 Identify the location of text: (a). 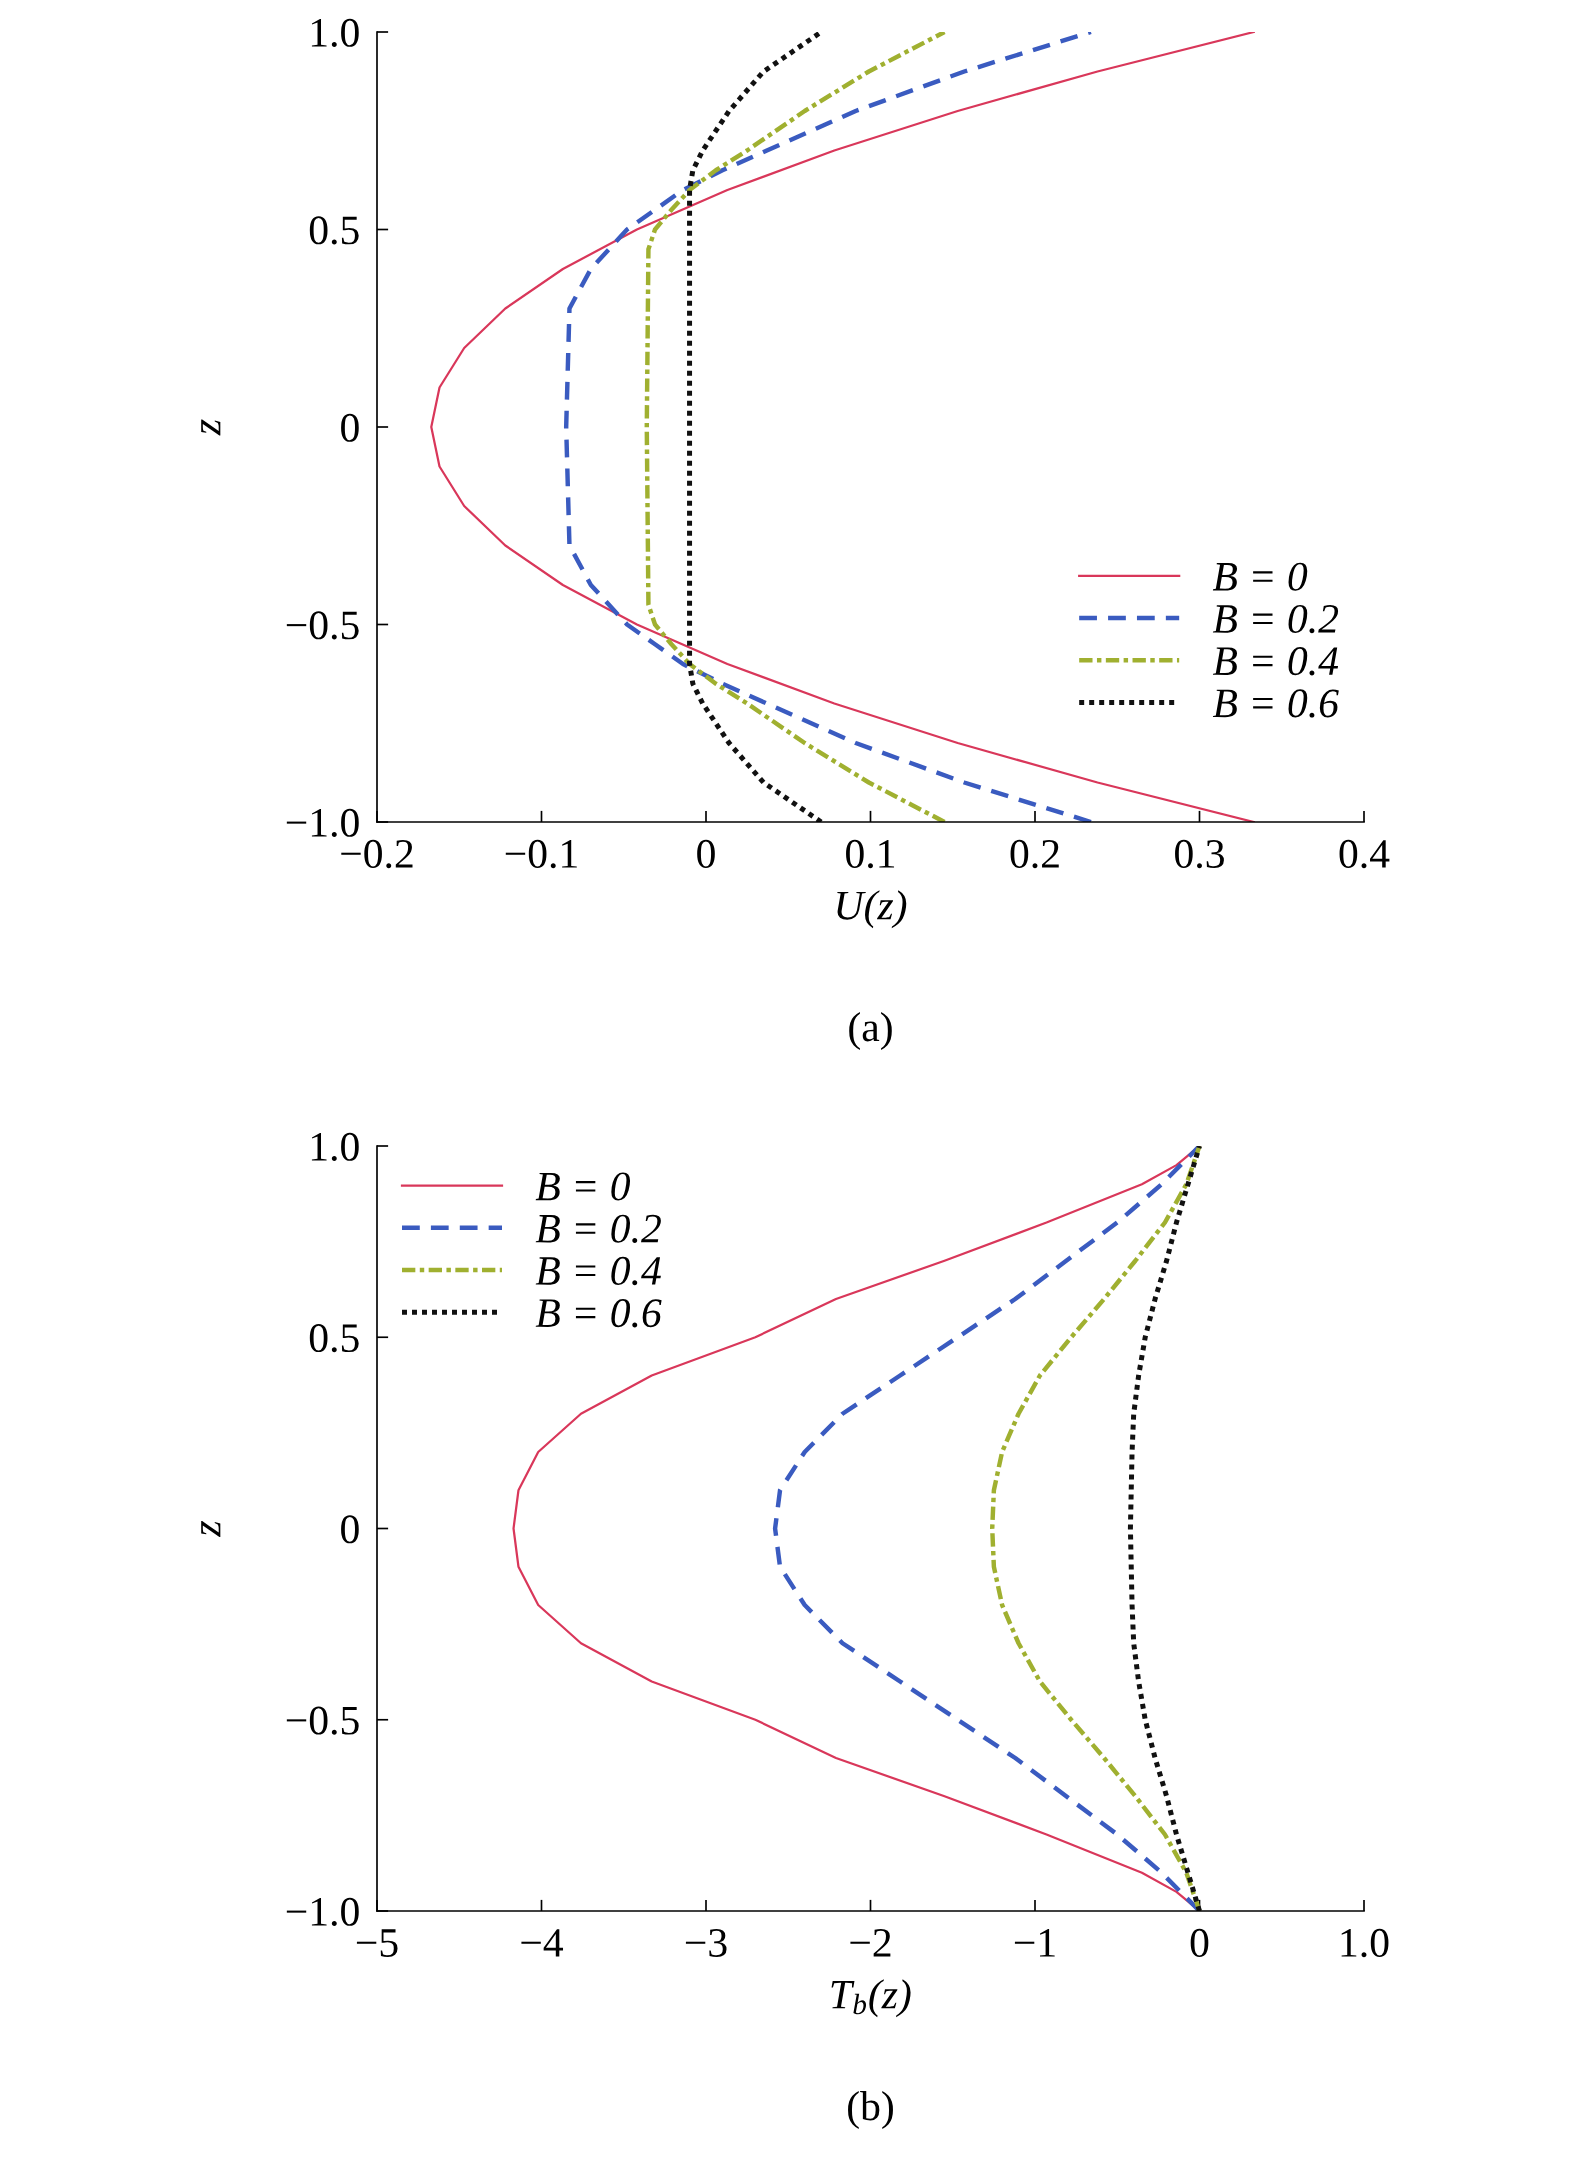
(870, 1031).